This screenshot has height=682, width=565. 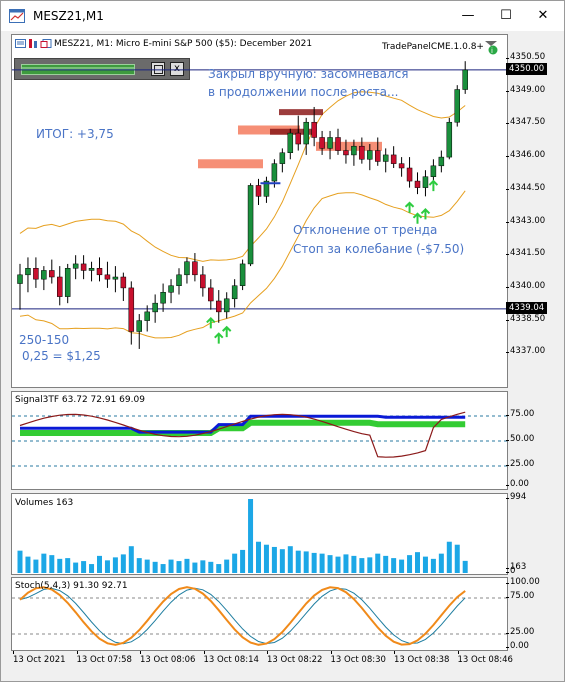 What do you see at coordinates (282, 16) in the screenshot?
I see `title-bar: MESZ21,M1 — ☐ ✕` at bounding box center [282, 16].